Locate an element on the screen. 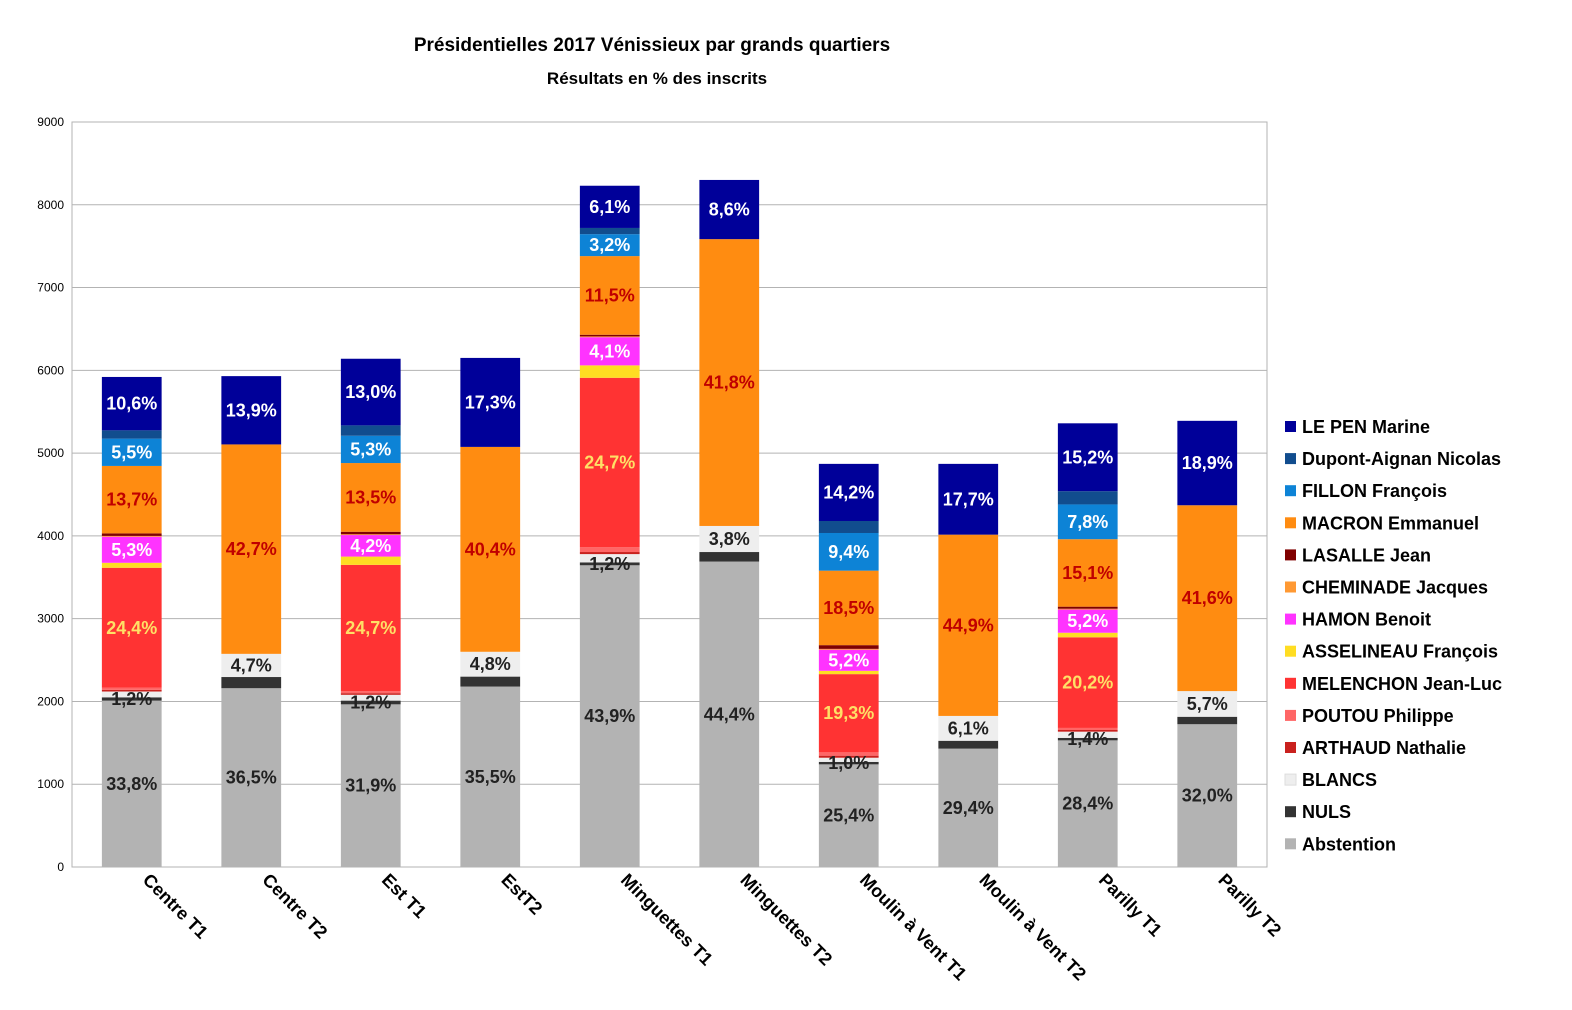 Image resolution: width=1572 pixels, height=1010 pixels. data-label: 8,6% is located at coordinates (729, 210).